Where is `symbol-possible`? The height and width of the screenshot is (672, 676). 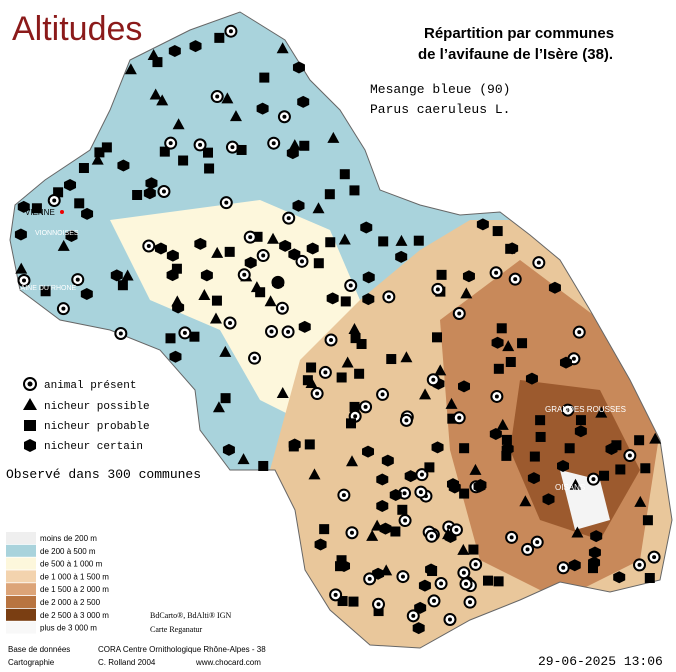 symbol-possible is located at coordinates (30, 404).